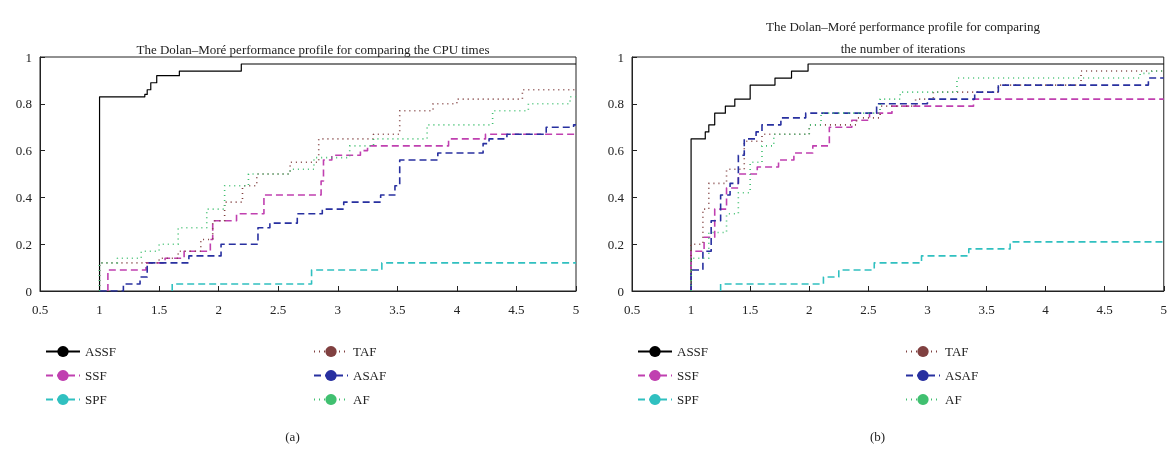 This screenshot has width=1170, height=452. What do you see at coordinates (877, 436) in the screenshot?
I see `text: (b)` at bounding box center [877, 436].